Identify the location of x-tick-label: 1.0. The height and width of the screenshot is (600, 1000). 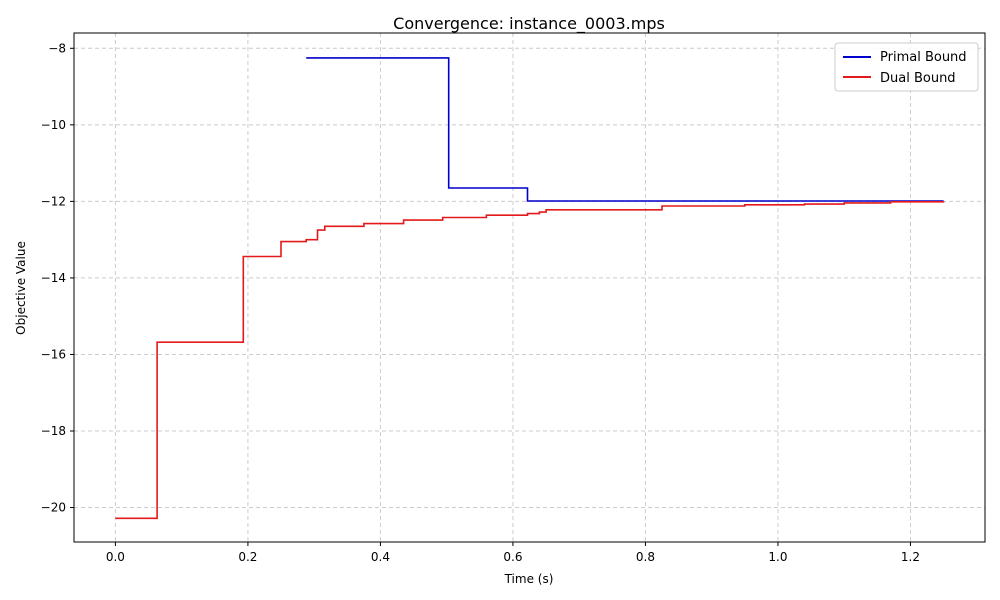
(777, 557).